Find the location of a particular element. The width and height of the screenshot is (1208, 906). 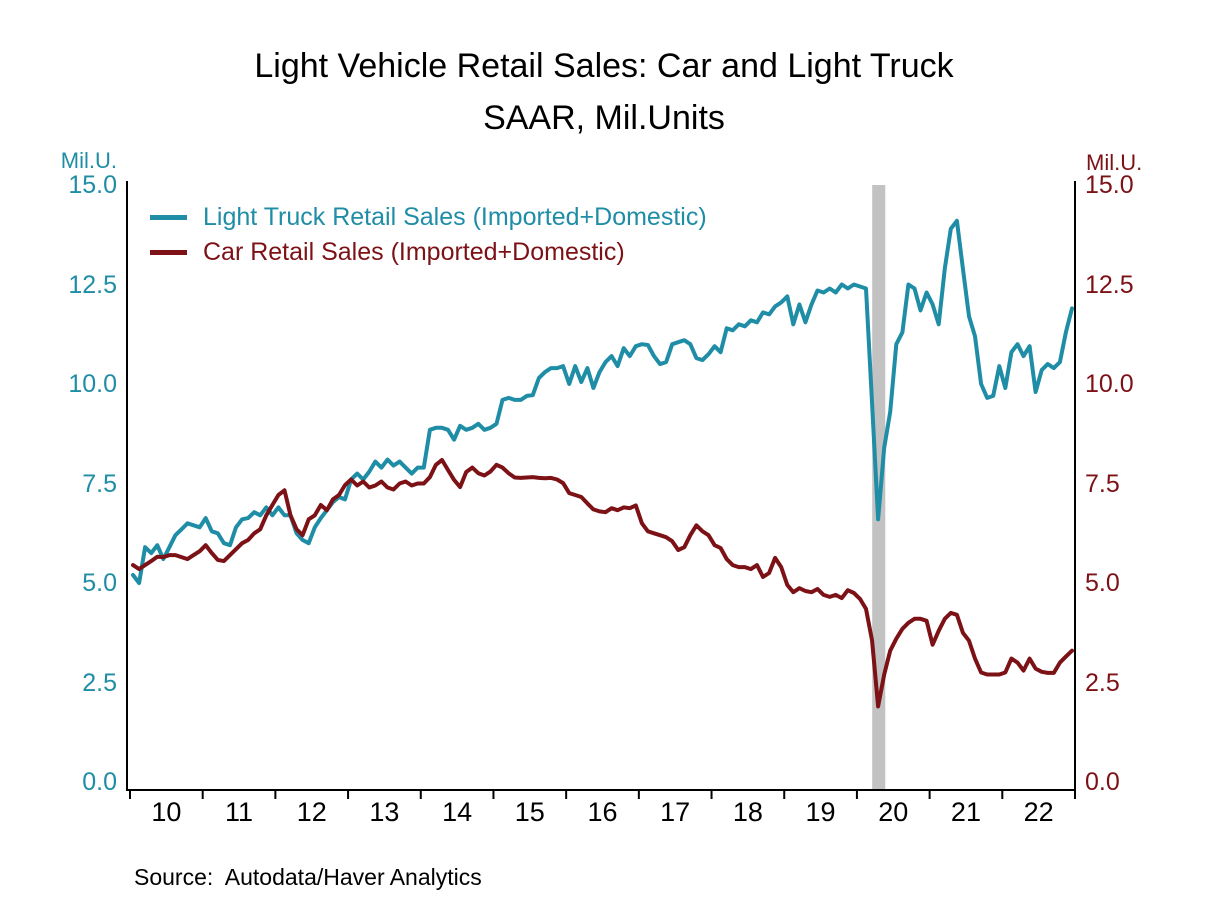

right-axis-unit-label: Mil.U. is located at coordinates (1114, 162).